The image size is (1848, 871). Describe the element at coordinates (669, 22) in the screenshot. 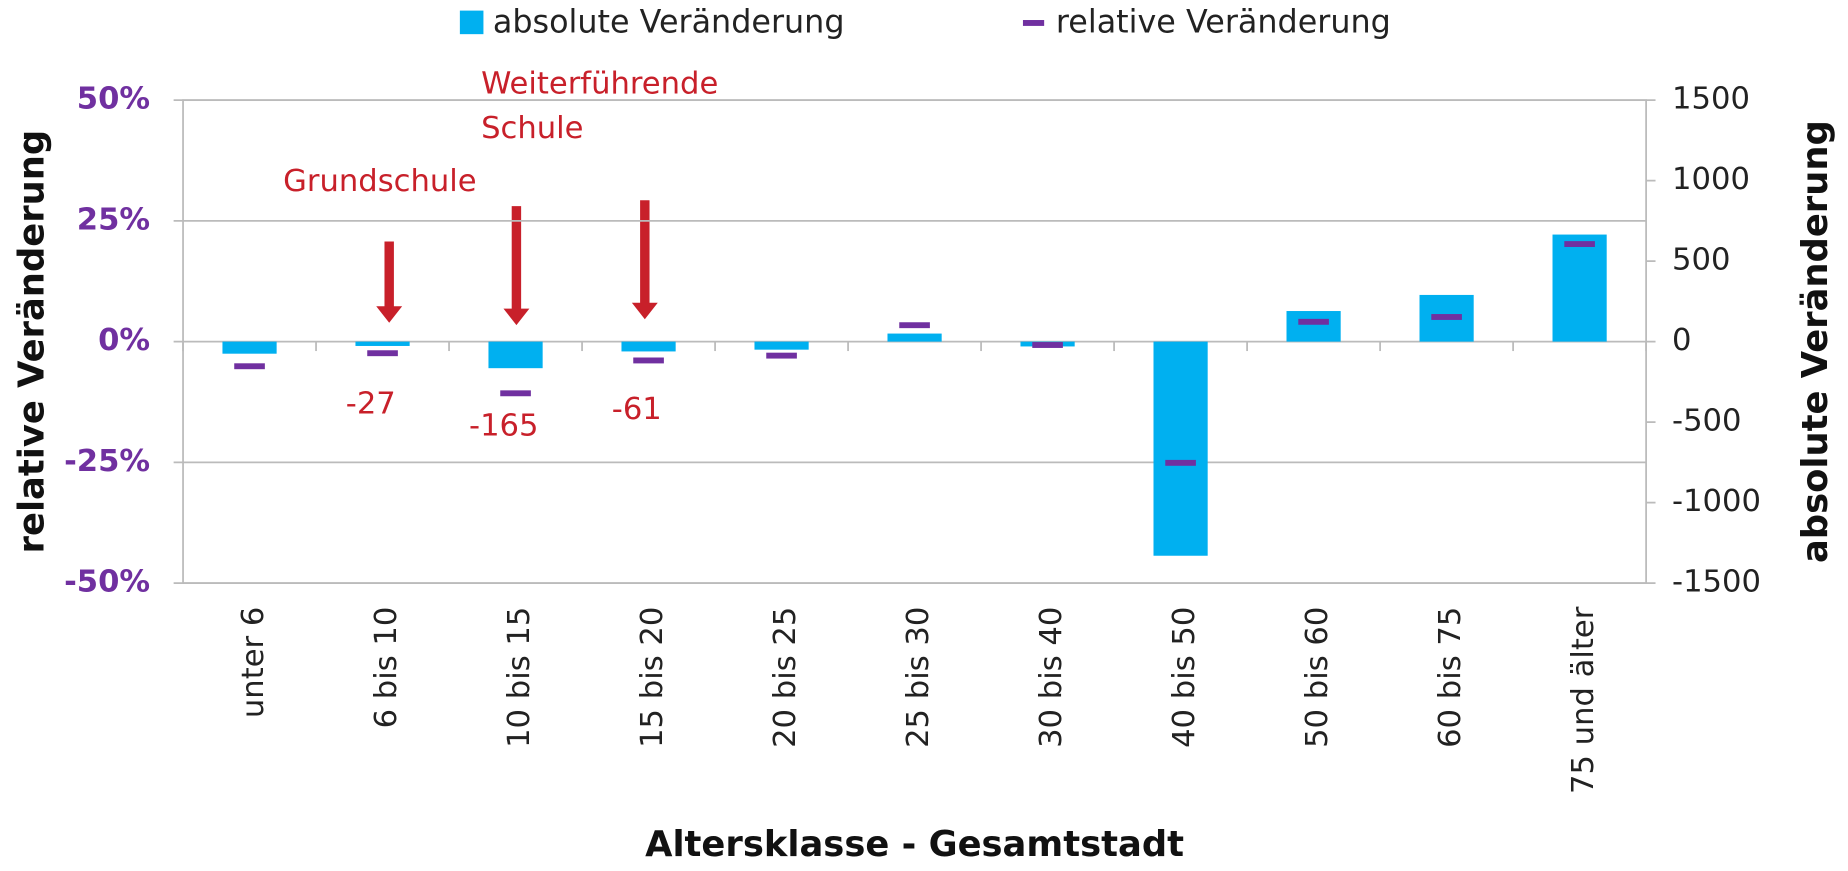

I see `legend-label: absolute Veränderung` at that location.